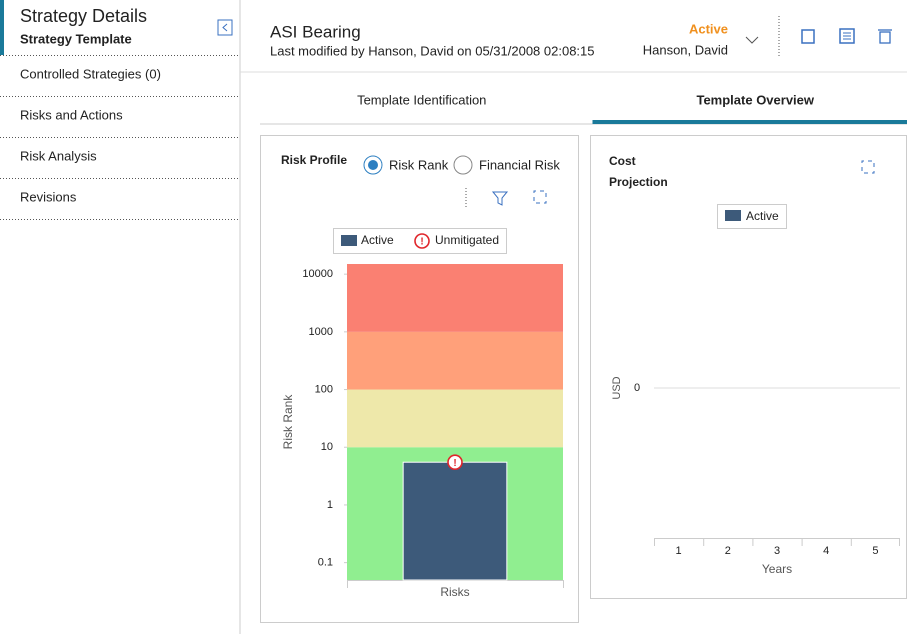  I want to click on x-tick-label: 2, so click(728, 551).